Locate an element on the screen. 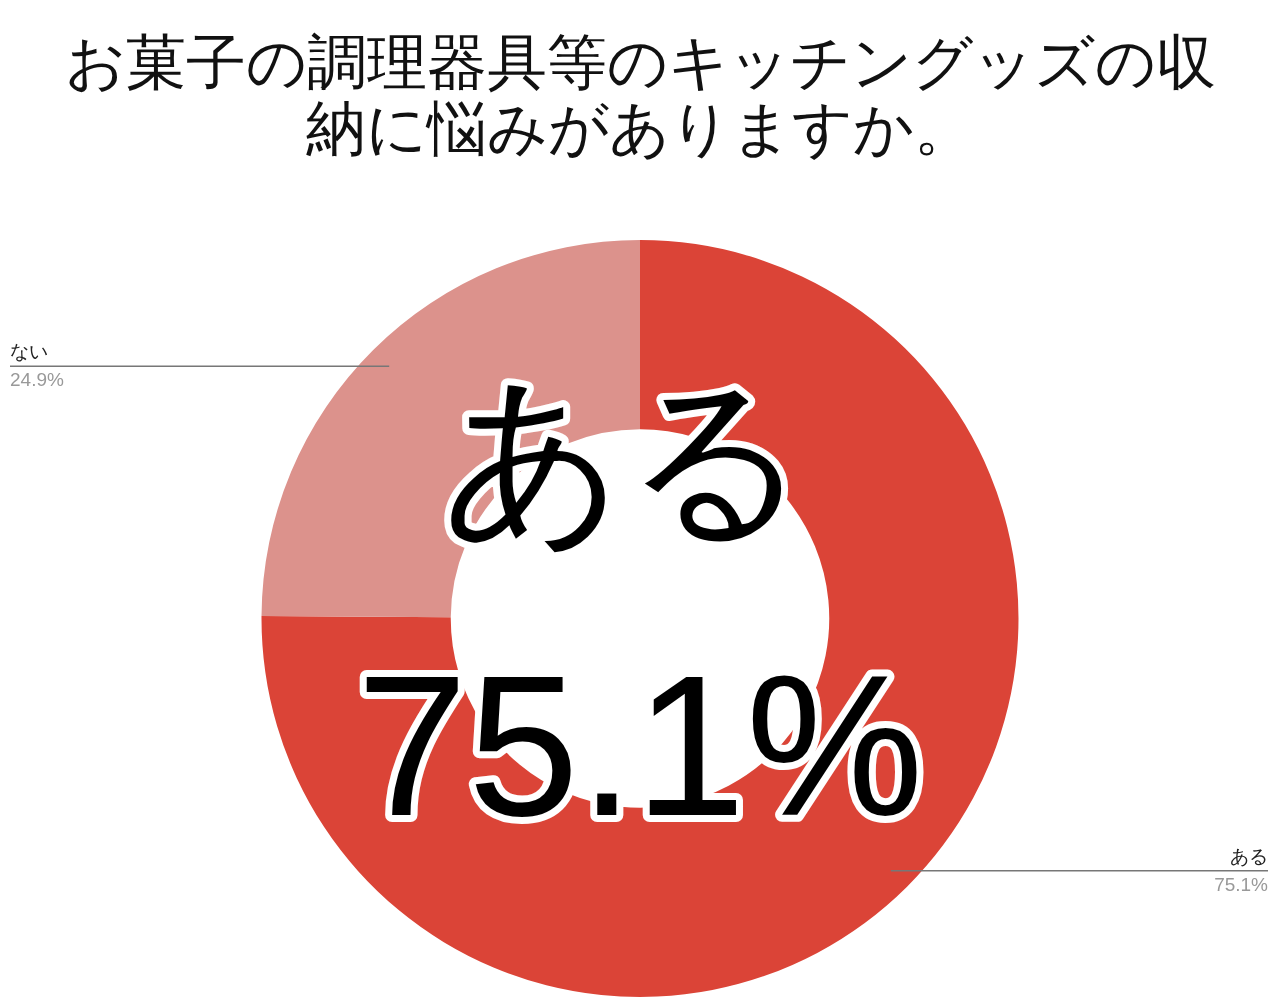 This screenshot has width=1280, height=1007. slice-label: ある is located at coordinates (1249, 856).